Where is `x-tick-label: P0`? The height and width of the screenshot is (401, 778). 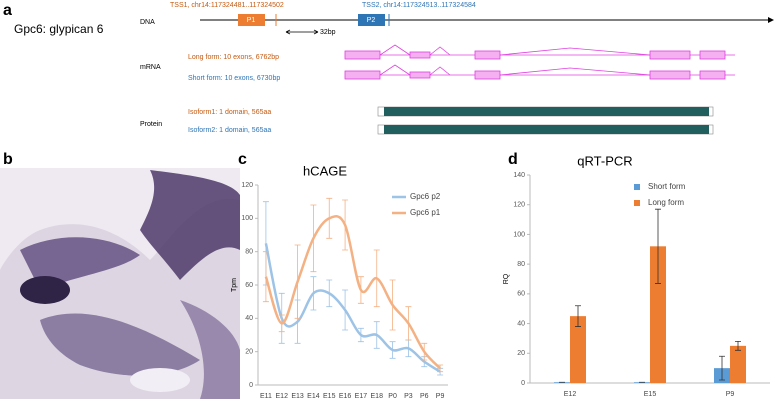
x-tick-label: P0 is located at coordinates (392, 396).